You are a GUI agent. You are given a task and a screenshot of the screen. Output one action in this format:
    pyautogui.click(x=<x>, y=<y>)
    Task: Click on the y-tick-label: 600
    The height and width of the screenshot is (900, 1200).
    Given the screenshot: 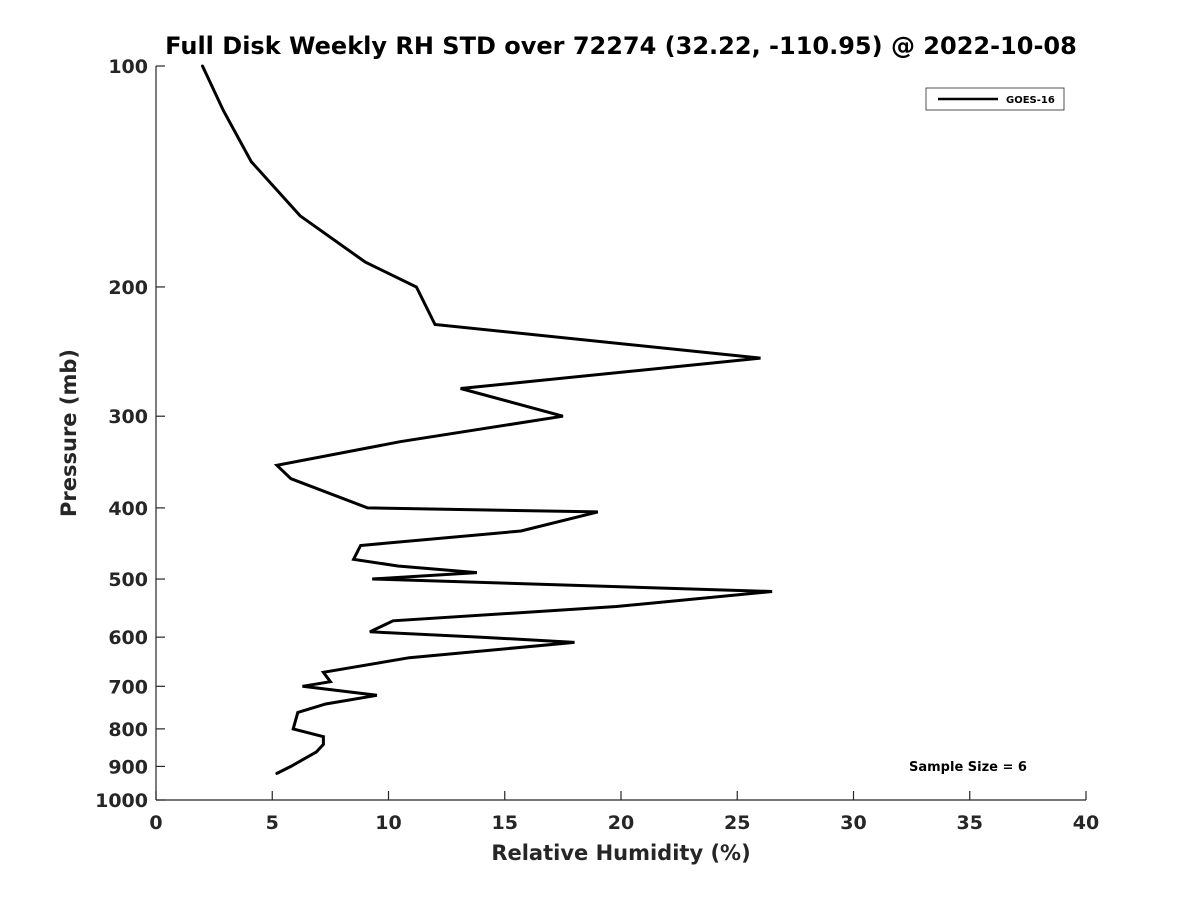 What is the action you would take?
    pyautogui.click(x=128, y=638)
    